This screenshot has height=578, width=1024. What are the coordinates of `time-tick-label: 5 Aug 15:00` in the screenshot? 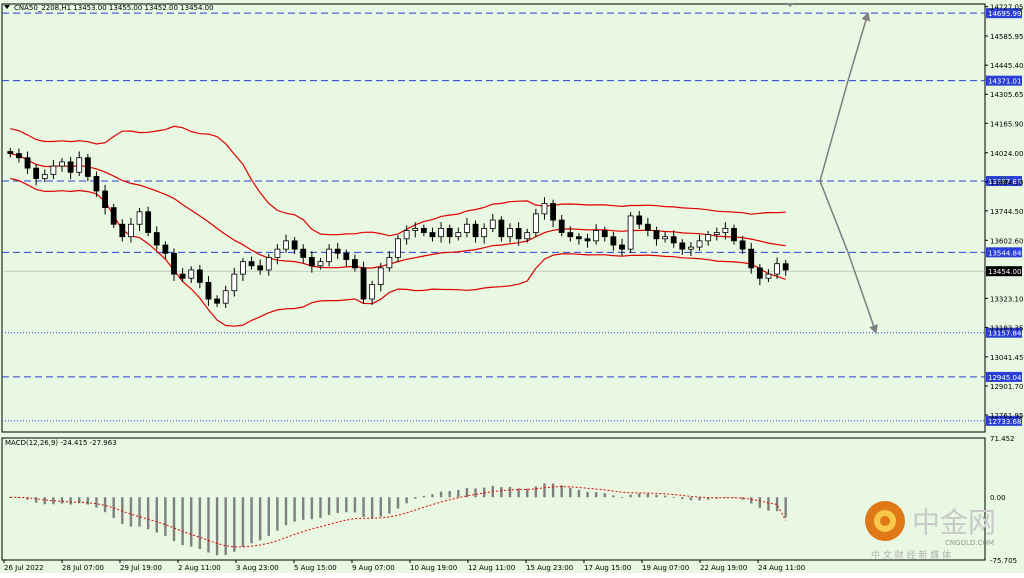 It's located at (315, 568).